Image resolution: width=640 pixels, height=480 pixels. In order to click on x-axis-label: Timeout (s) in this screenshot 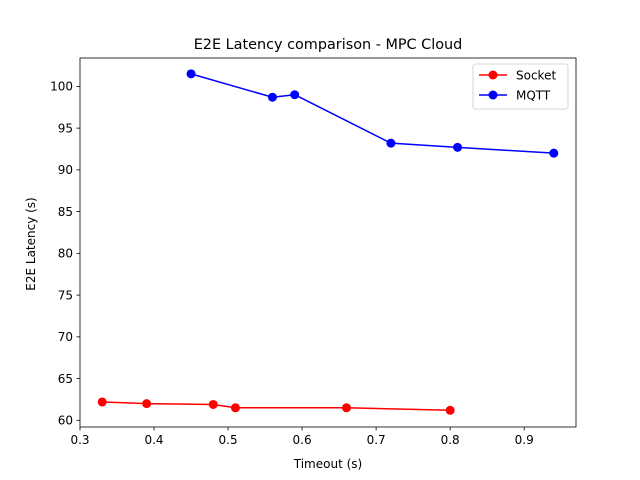, I will do `click(327, 464)`.